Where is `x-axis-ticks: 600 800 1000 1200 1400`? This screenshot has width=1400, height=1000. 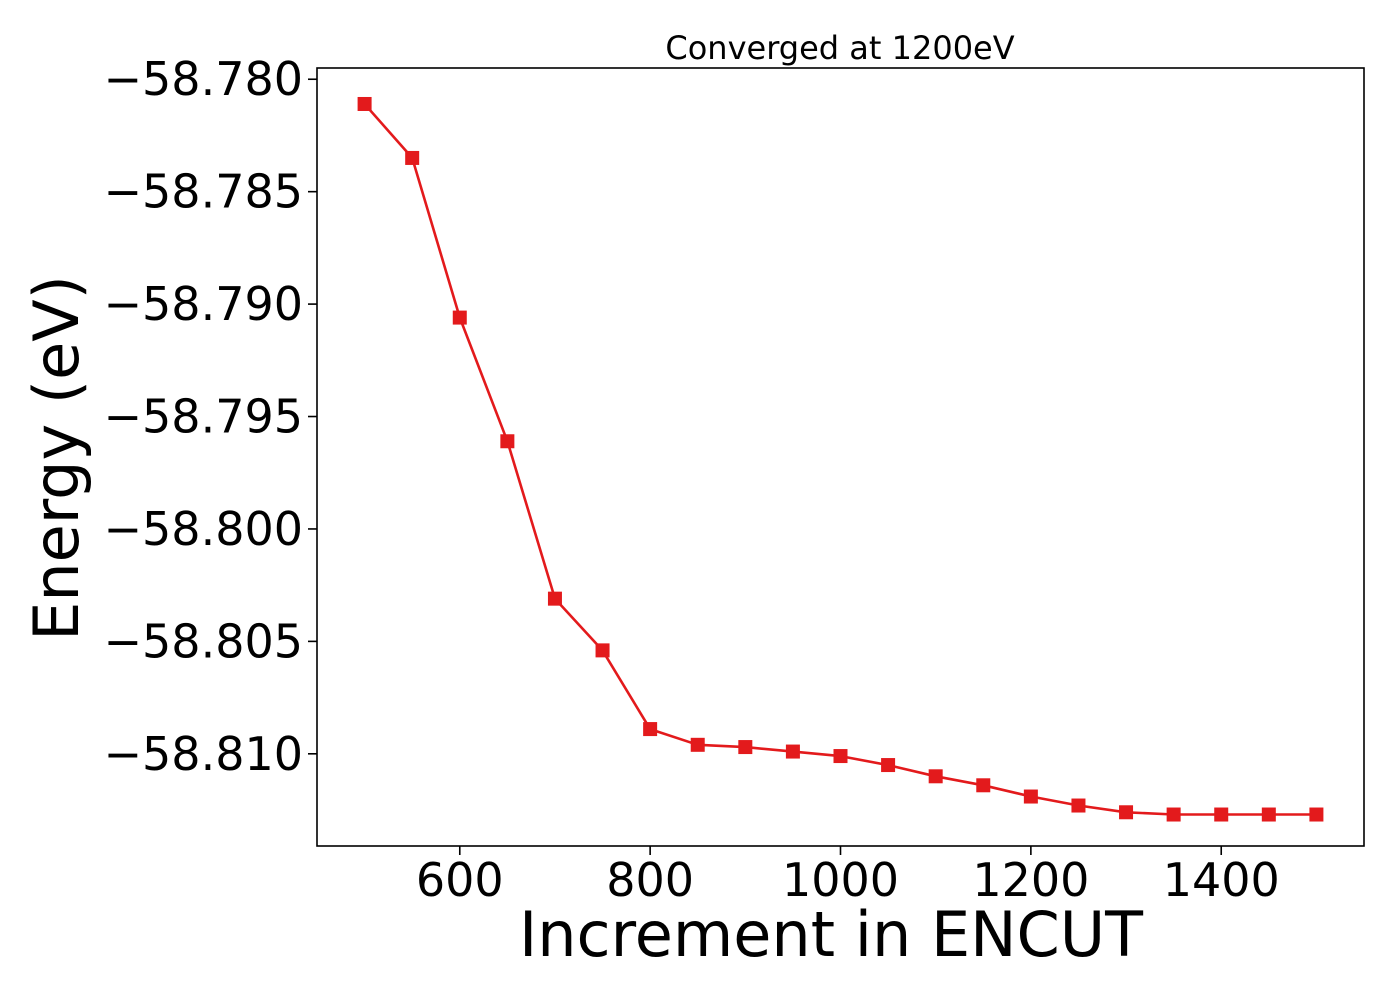 x-axis-ticks: 600 800 1000 1200 1400 is located at coordinates (848, 876).